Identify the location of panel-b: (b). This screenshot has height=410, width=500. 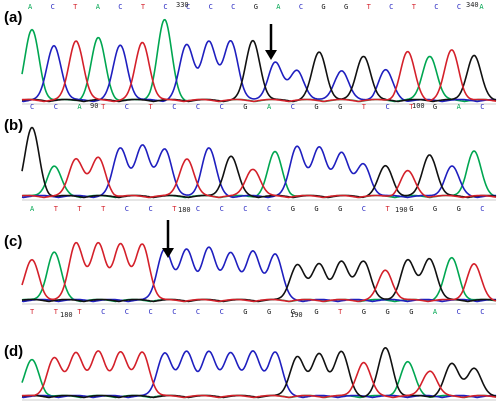
(13, 125).